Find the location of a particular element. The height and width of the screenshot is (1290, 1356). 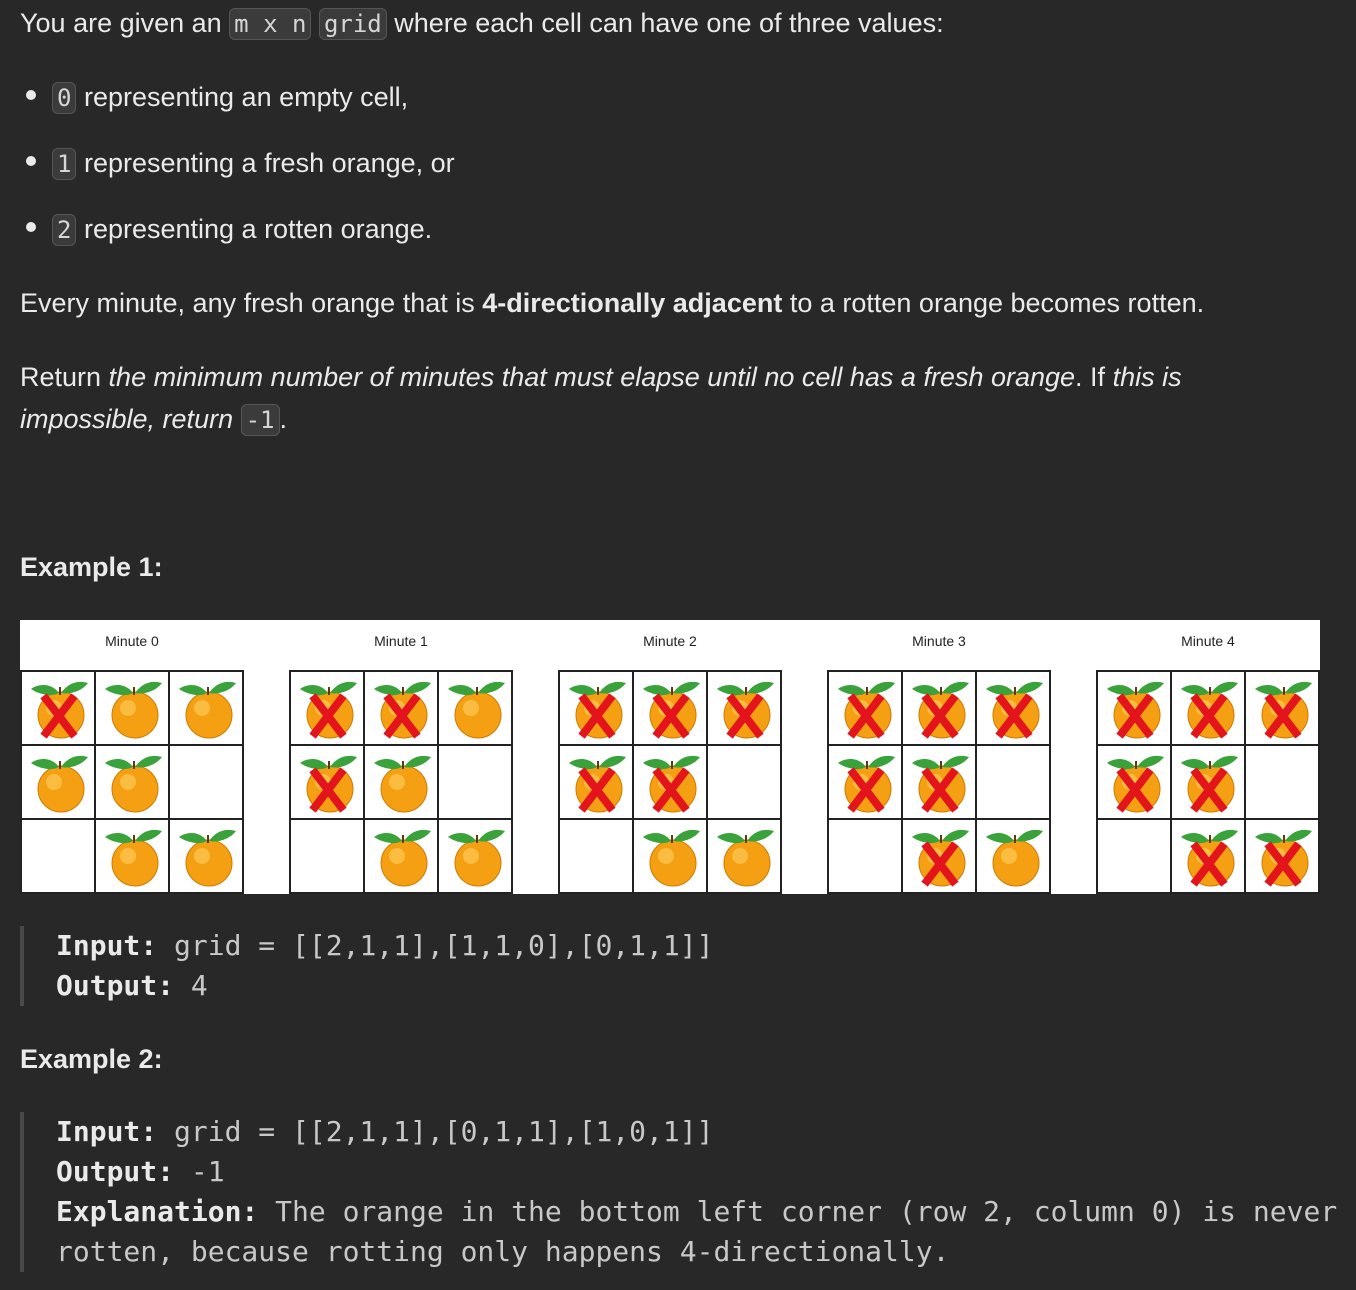

code-mxn: m x n is located at coordinates (270, 24).